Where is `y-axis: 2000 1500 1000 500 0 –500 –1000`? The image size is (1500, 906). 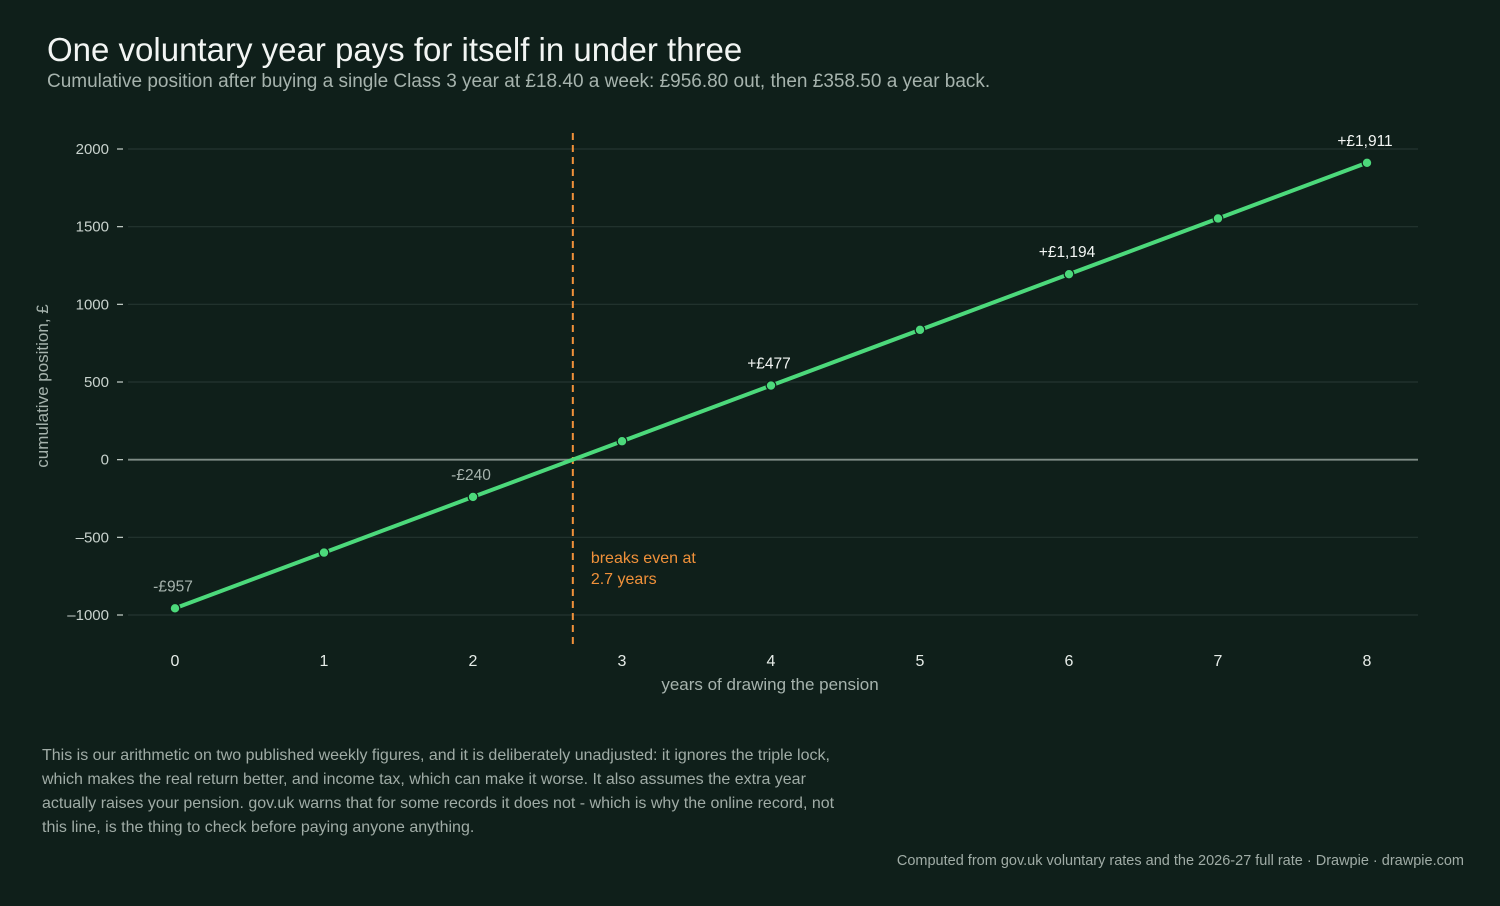
y-axis: 2000 1500 1000 500 0 –500 –1000 is located at coordinates (95, 382).